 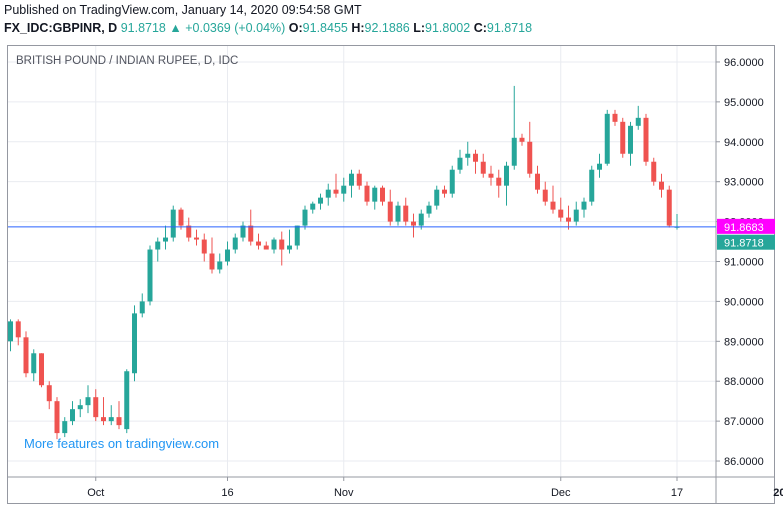 I want to click on last-price-tag, so click(x=746, y=242).